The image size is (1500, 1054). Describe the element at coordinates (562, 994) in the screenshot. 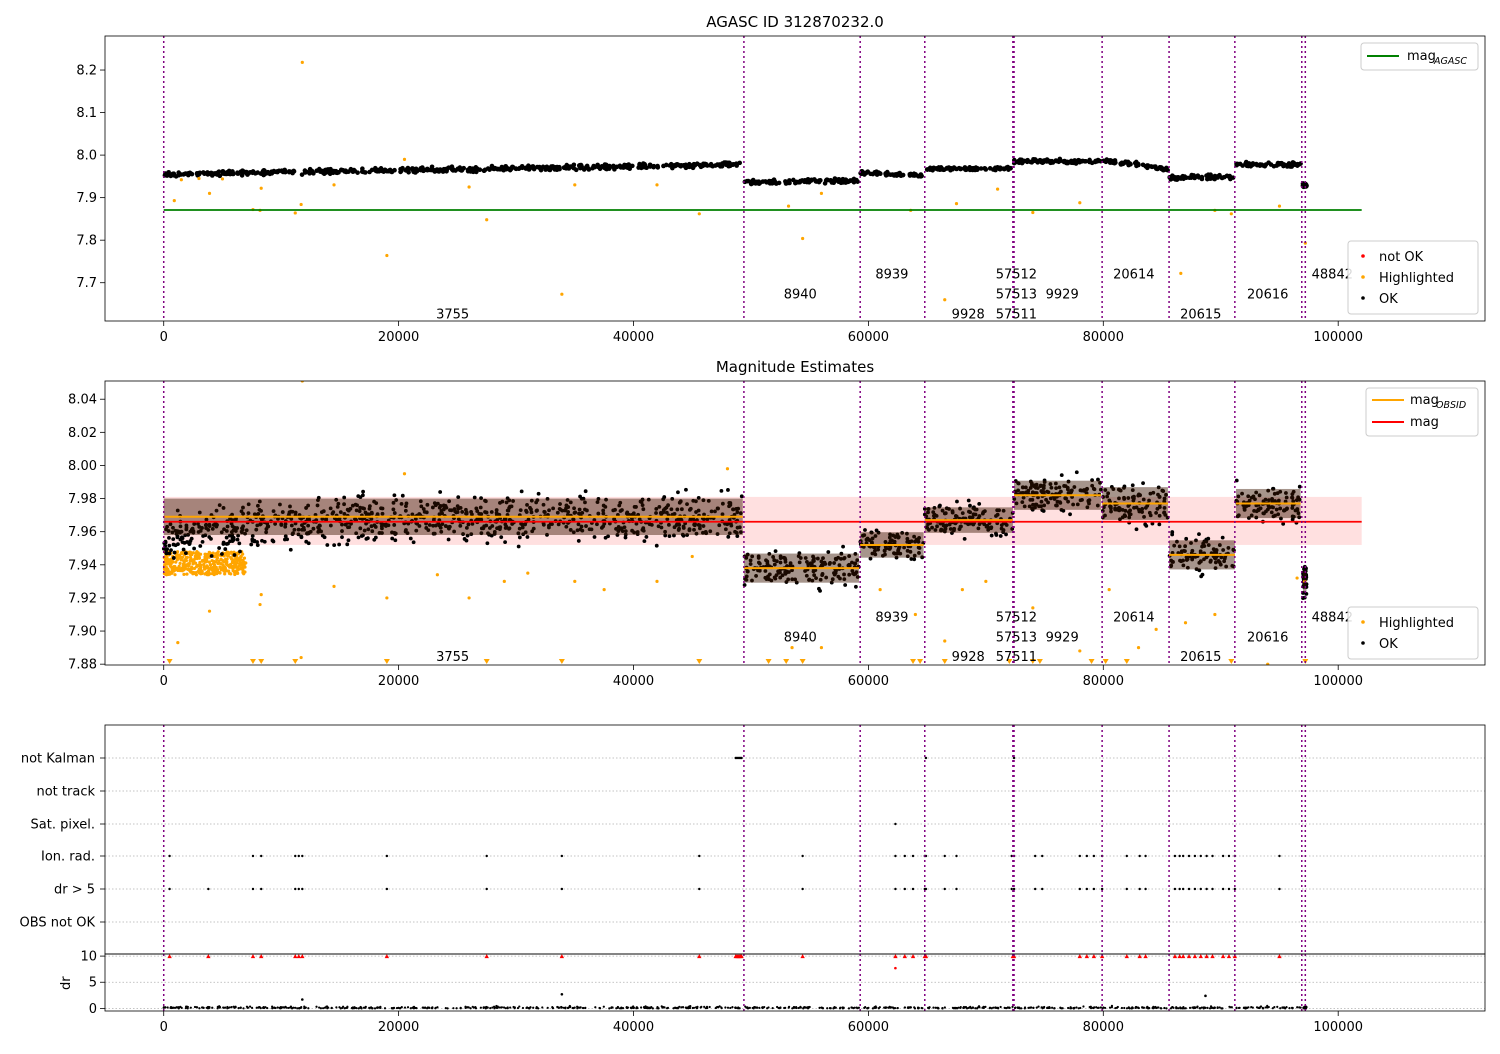

I see `dr-outlier-point` at that location.